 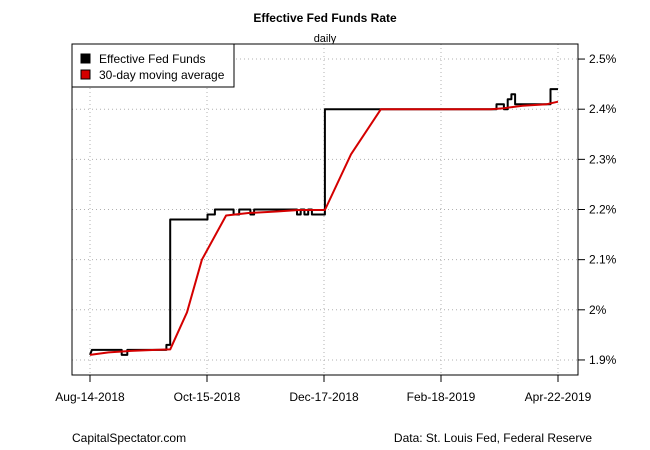 What do you see at coordinates (558, 397) in the screenshot?
I see `x-tick-label: Apr-22-2019` at bounding box center [558, 397].